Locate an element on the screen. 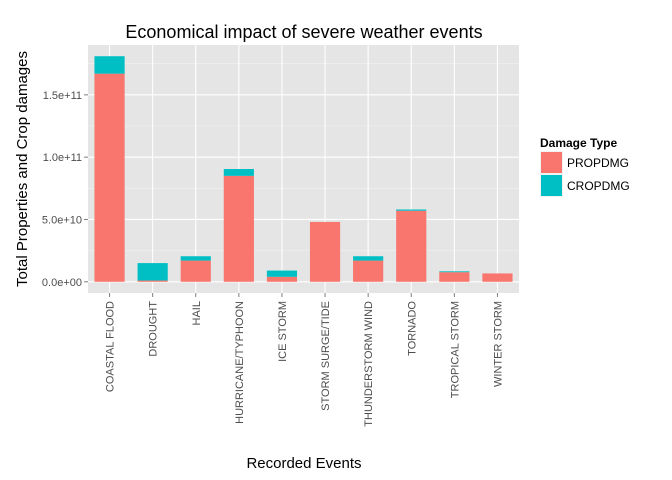 This screenshot has width=672, height=480. x-tick-label: COASTAL FLOOD is located at coordinates (111, 346).